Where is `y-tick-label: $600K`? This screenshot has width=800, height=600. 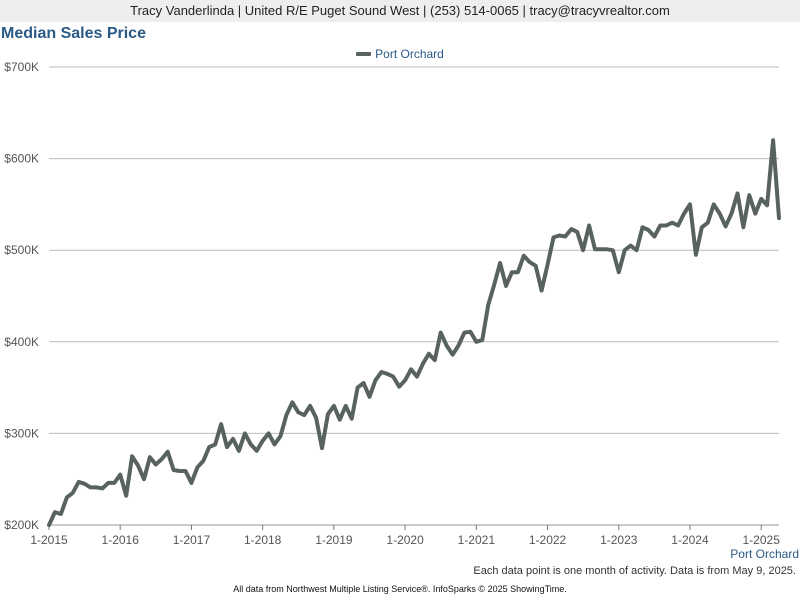 y-tick-label: $600K is located at coordinates (21, 159).